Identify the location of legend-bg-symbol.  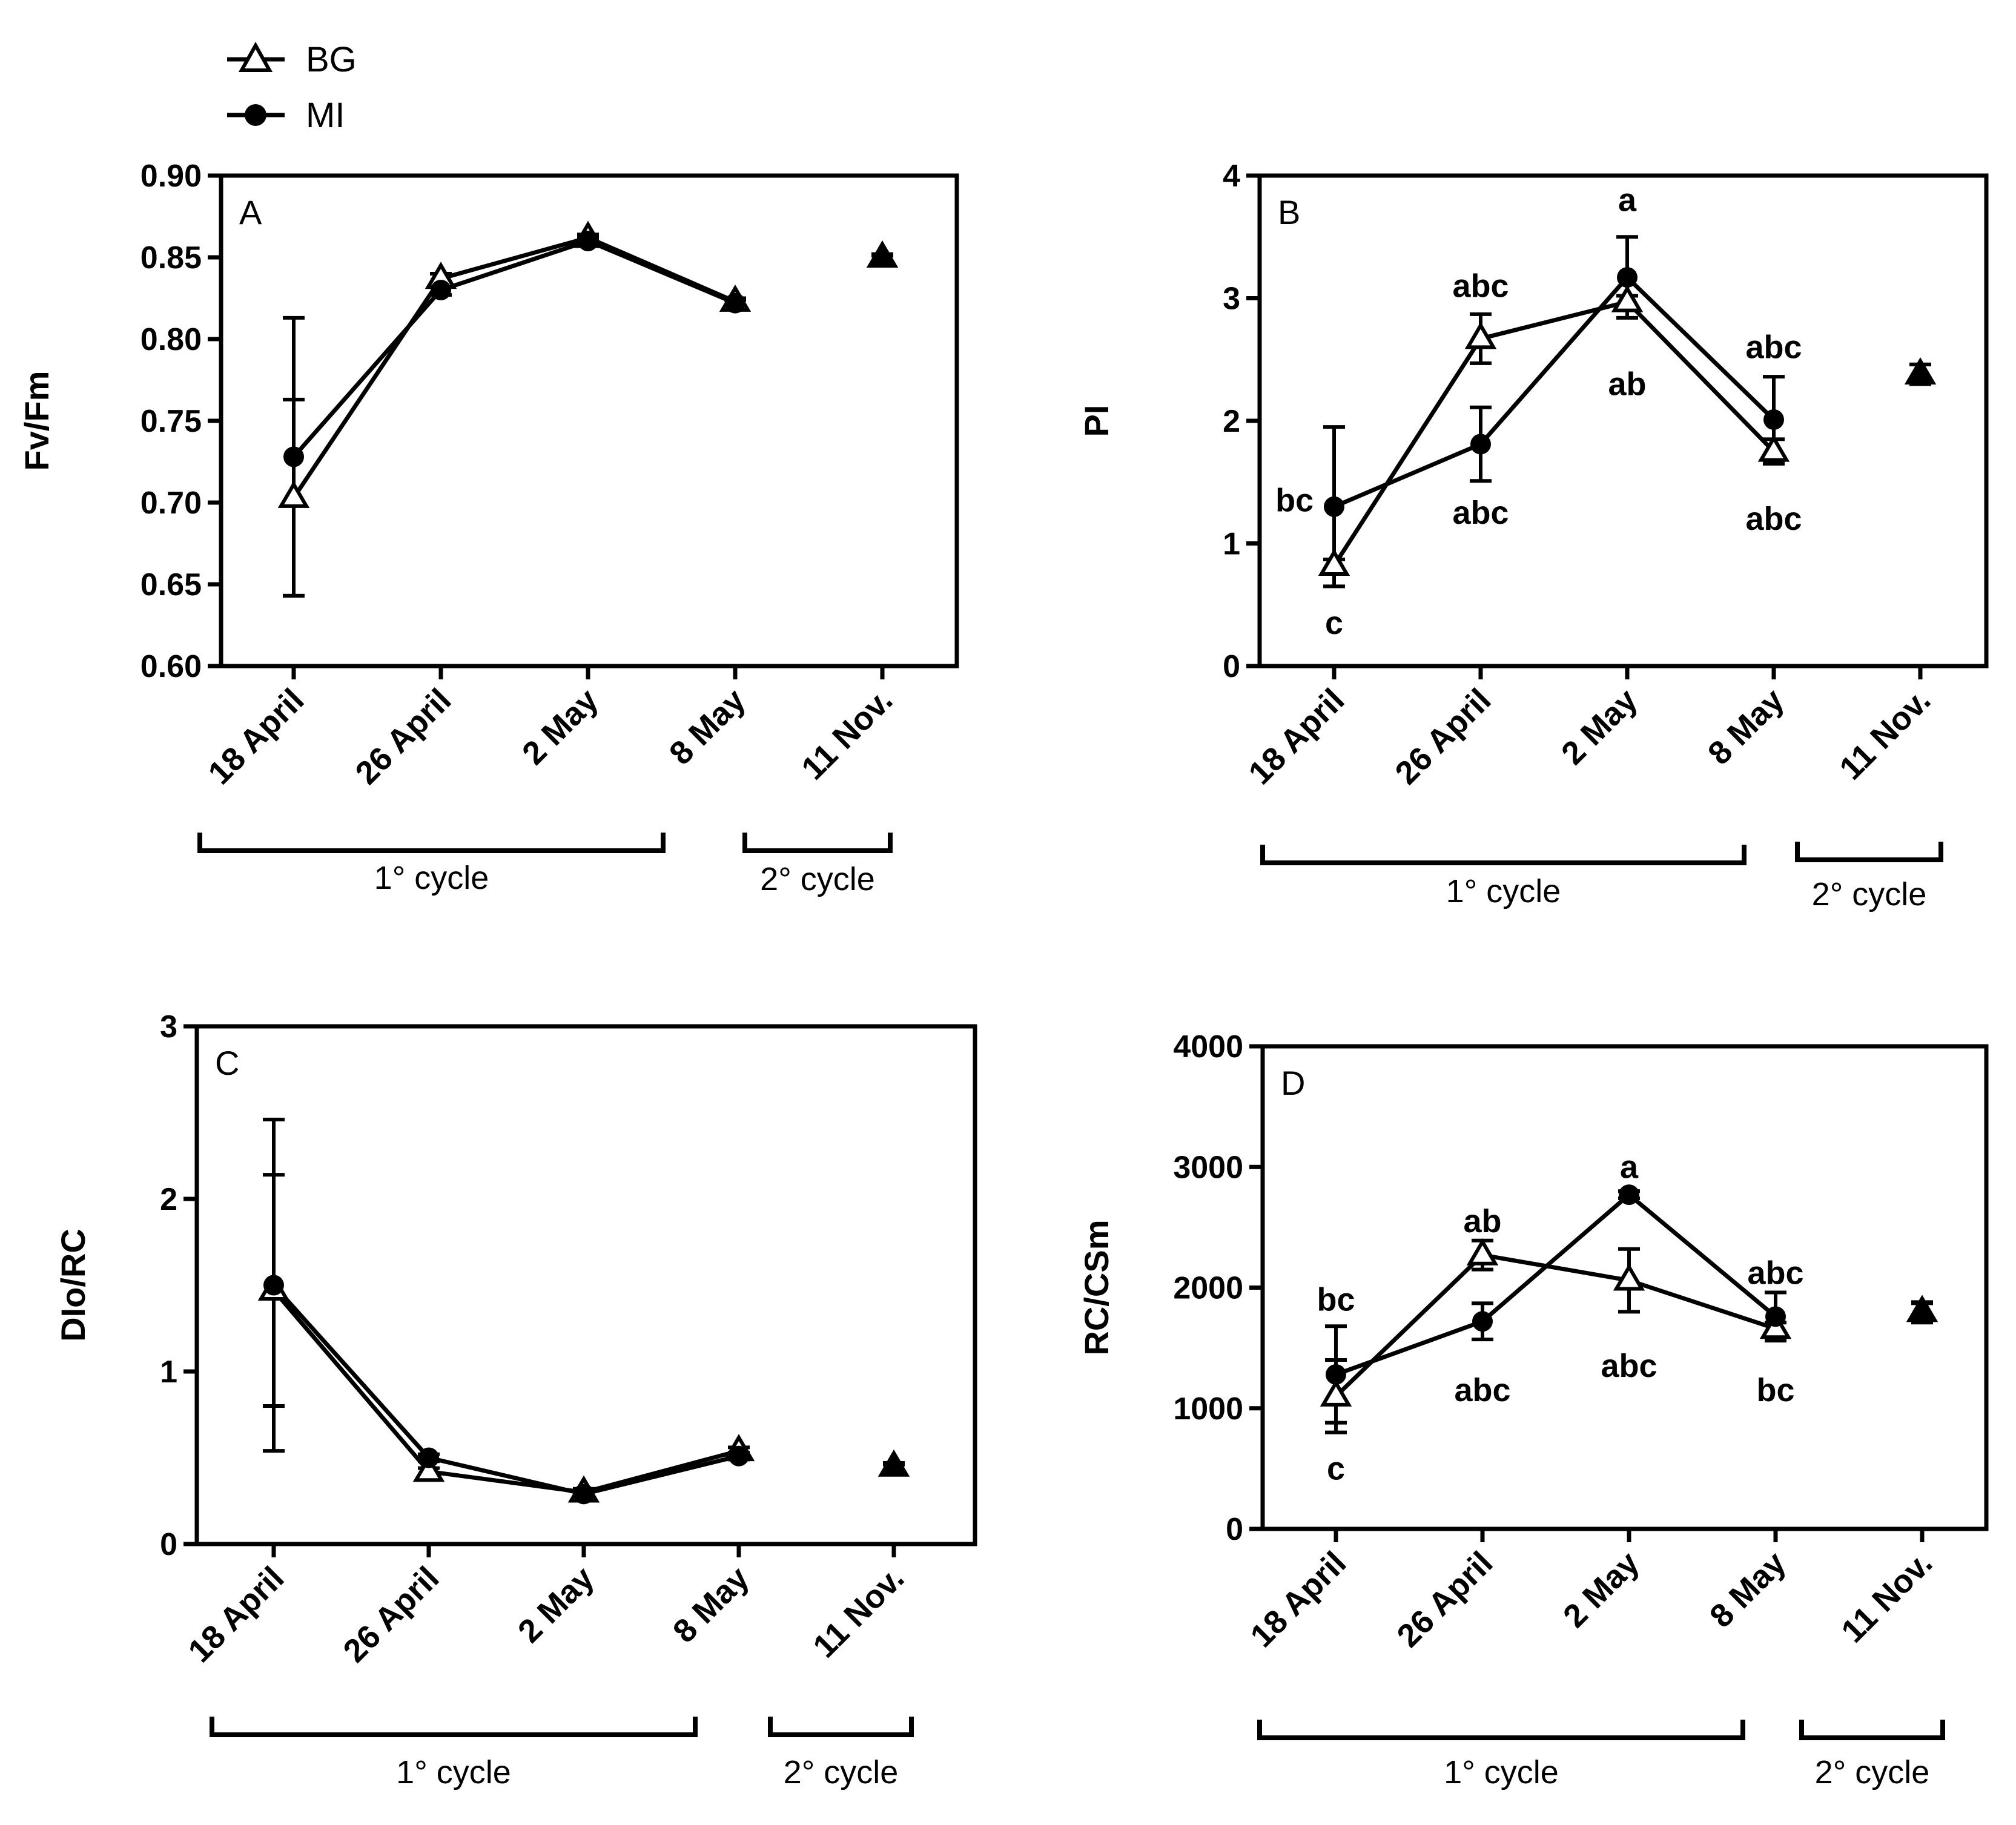
(256, 56).